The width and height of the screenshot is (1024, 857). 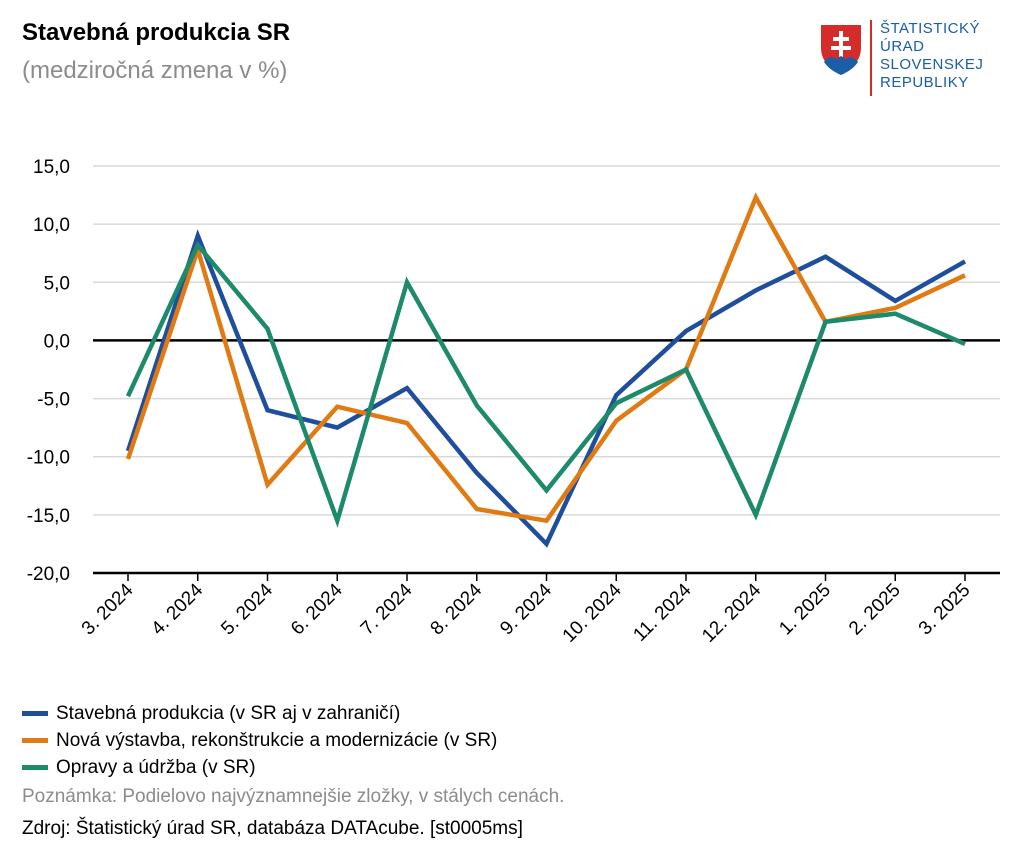 What do you see at coordinates (48, 574) in the screenshot?
I see `y-tick-label: -20,0` at bounding box center [48, 574].